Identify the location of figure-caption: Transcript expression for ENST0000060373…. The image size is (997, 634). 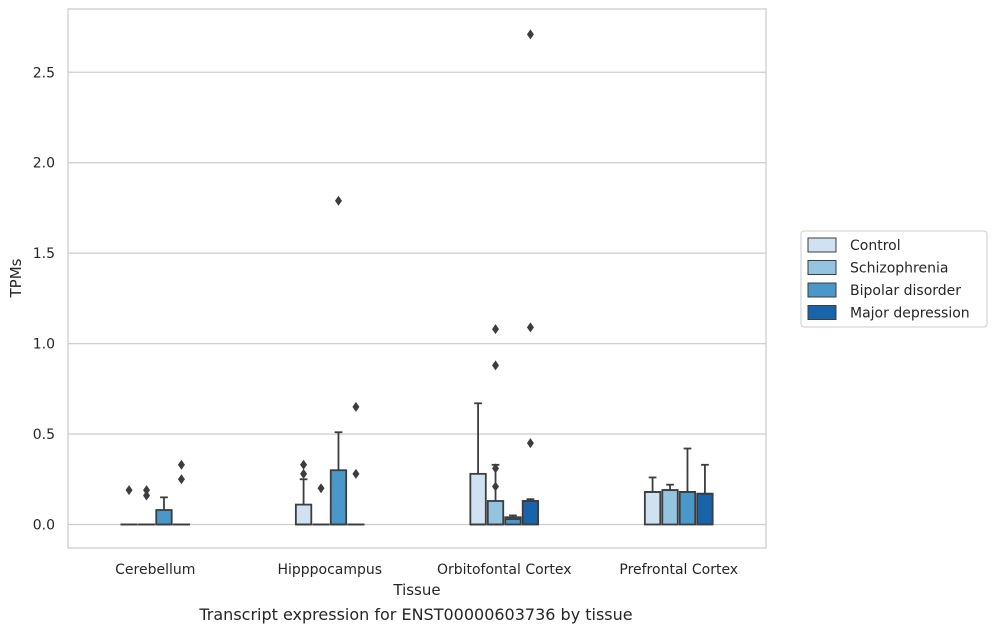
(416, 614).